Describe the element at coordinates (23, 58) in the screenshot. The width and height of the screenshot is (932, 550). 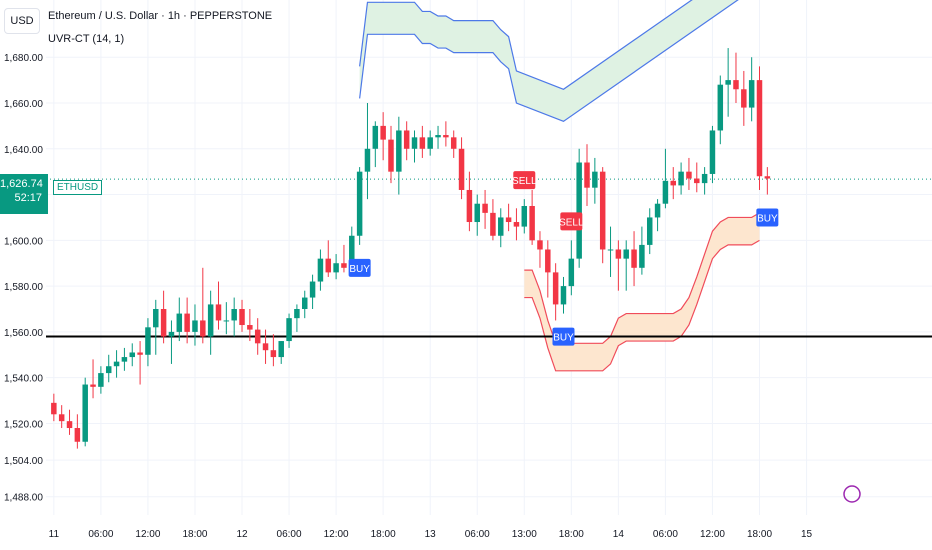
I see `price-tick-label: 1,680.00` at that location.